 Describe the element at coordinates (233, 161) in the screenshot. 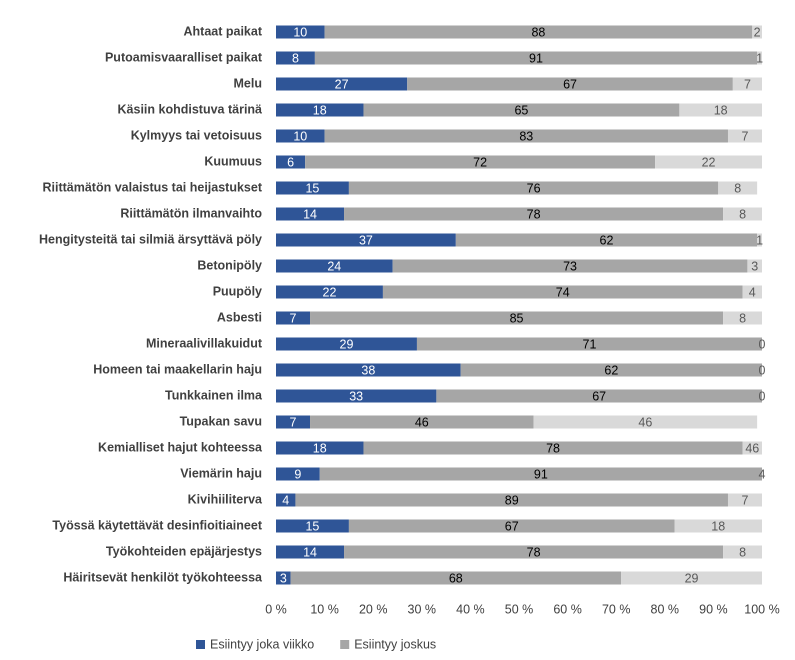

I see `category-label: Kuumuus` at that location.